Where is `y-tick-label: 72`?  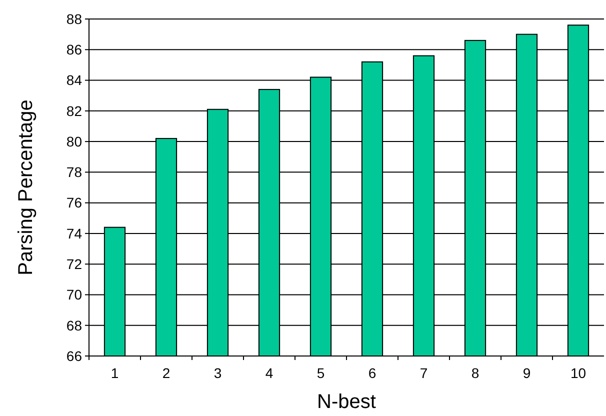
y-tick-label: 72 is located at coordinates (74, 264).